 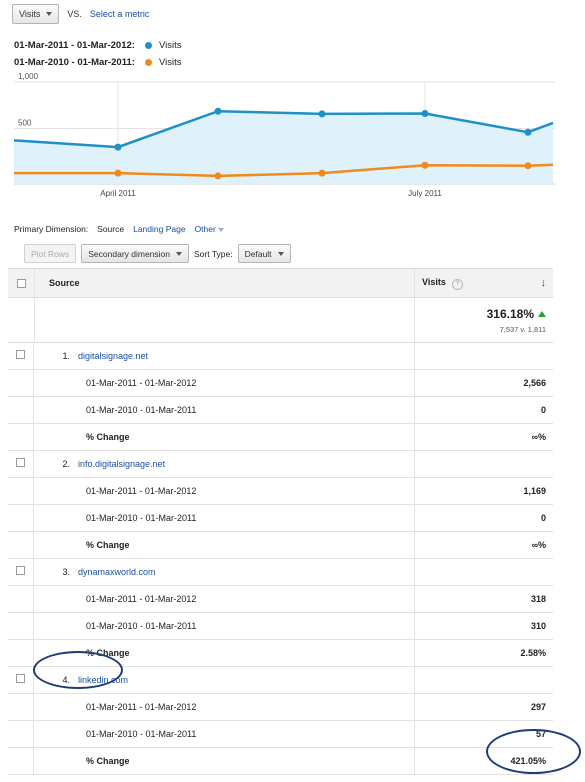 I want to click on source-link: dynamaxworld.com, so click(x=117, y=572).